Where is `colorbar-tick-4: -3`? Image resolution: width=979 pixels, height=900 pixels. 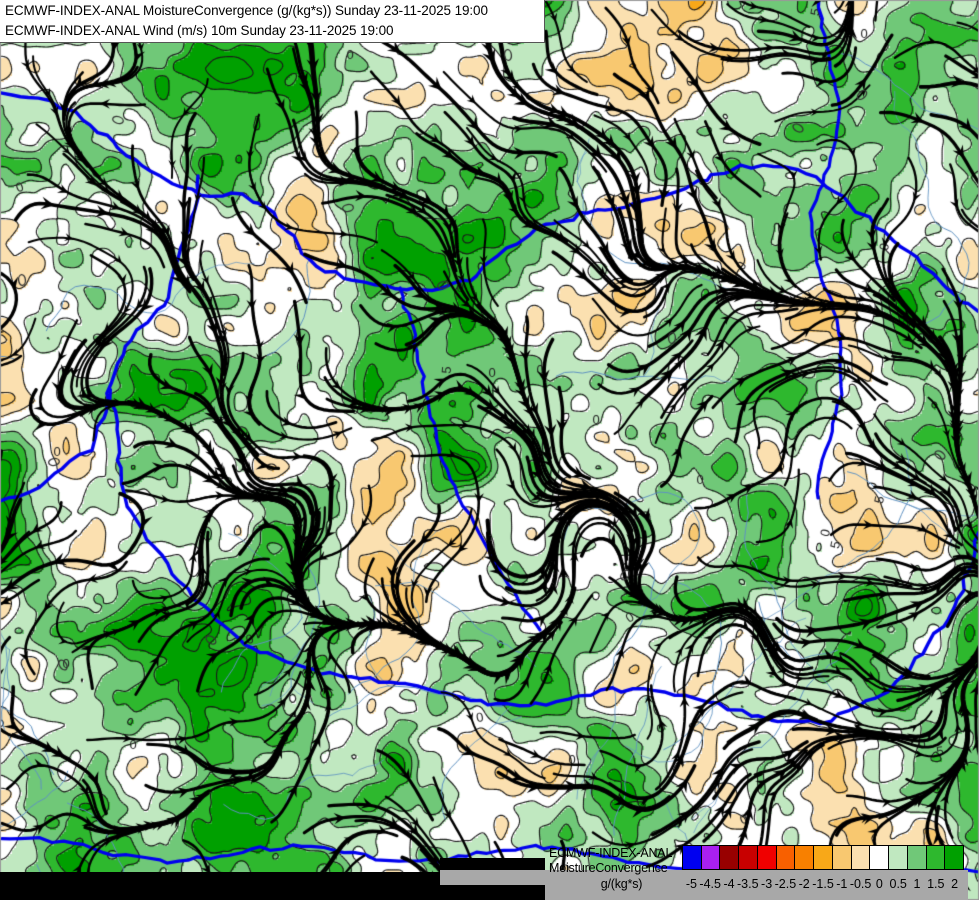 colorbar-tick-4: -3 is located at coordinates (767, 884).